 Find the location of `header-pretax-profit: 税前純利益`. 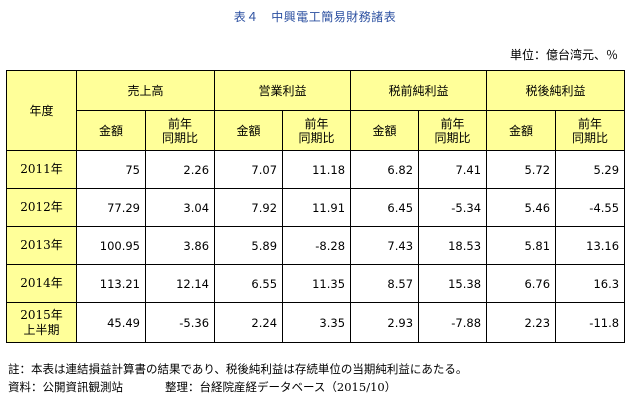

header-pretax-profit: 税前純利益 is located at coordinates (419, 90).